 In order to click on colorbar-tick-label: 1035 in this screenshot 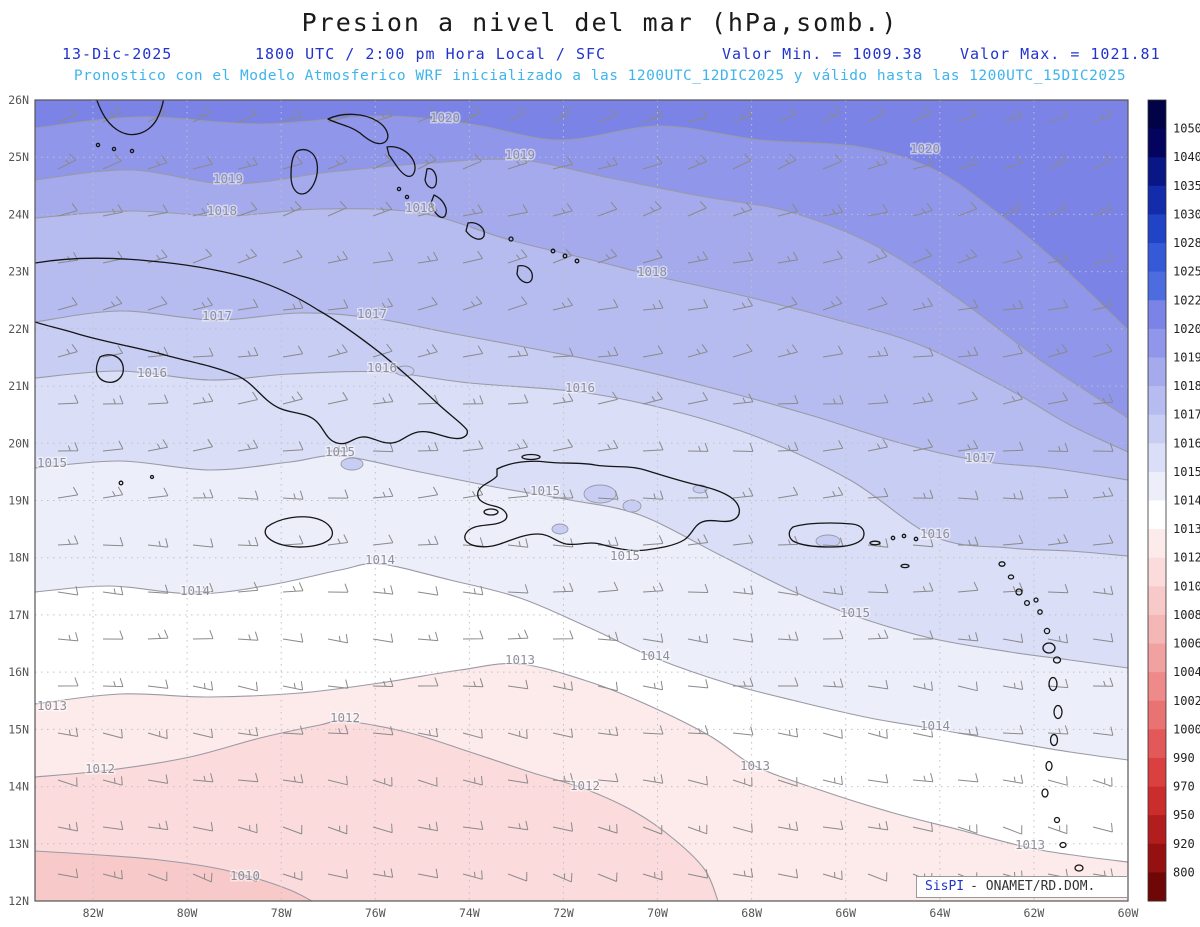, I will do `click(1186, 186)`.